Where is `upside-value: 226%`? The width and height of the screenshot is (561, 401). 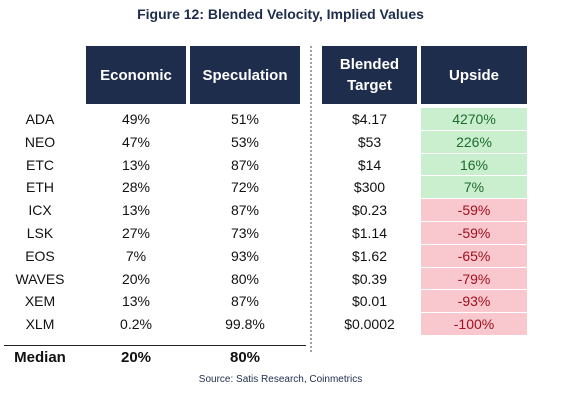
upside-value: 226% is located at coordinates (474, 142).